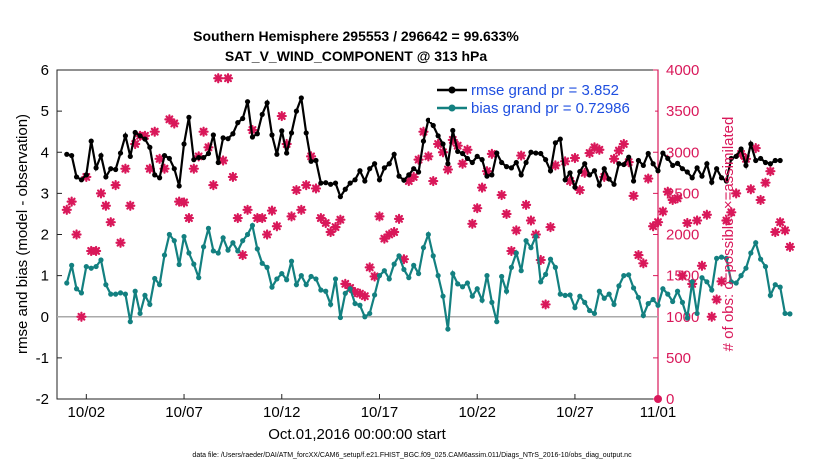 Image resolution: width=830 pixels, height=470 pixels. I want to click on y-tick-label: -2, so click(42, 399).